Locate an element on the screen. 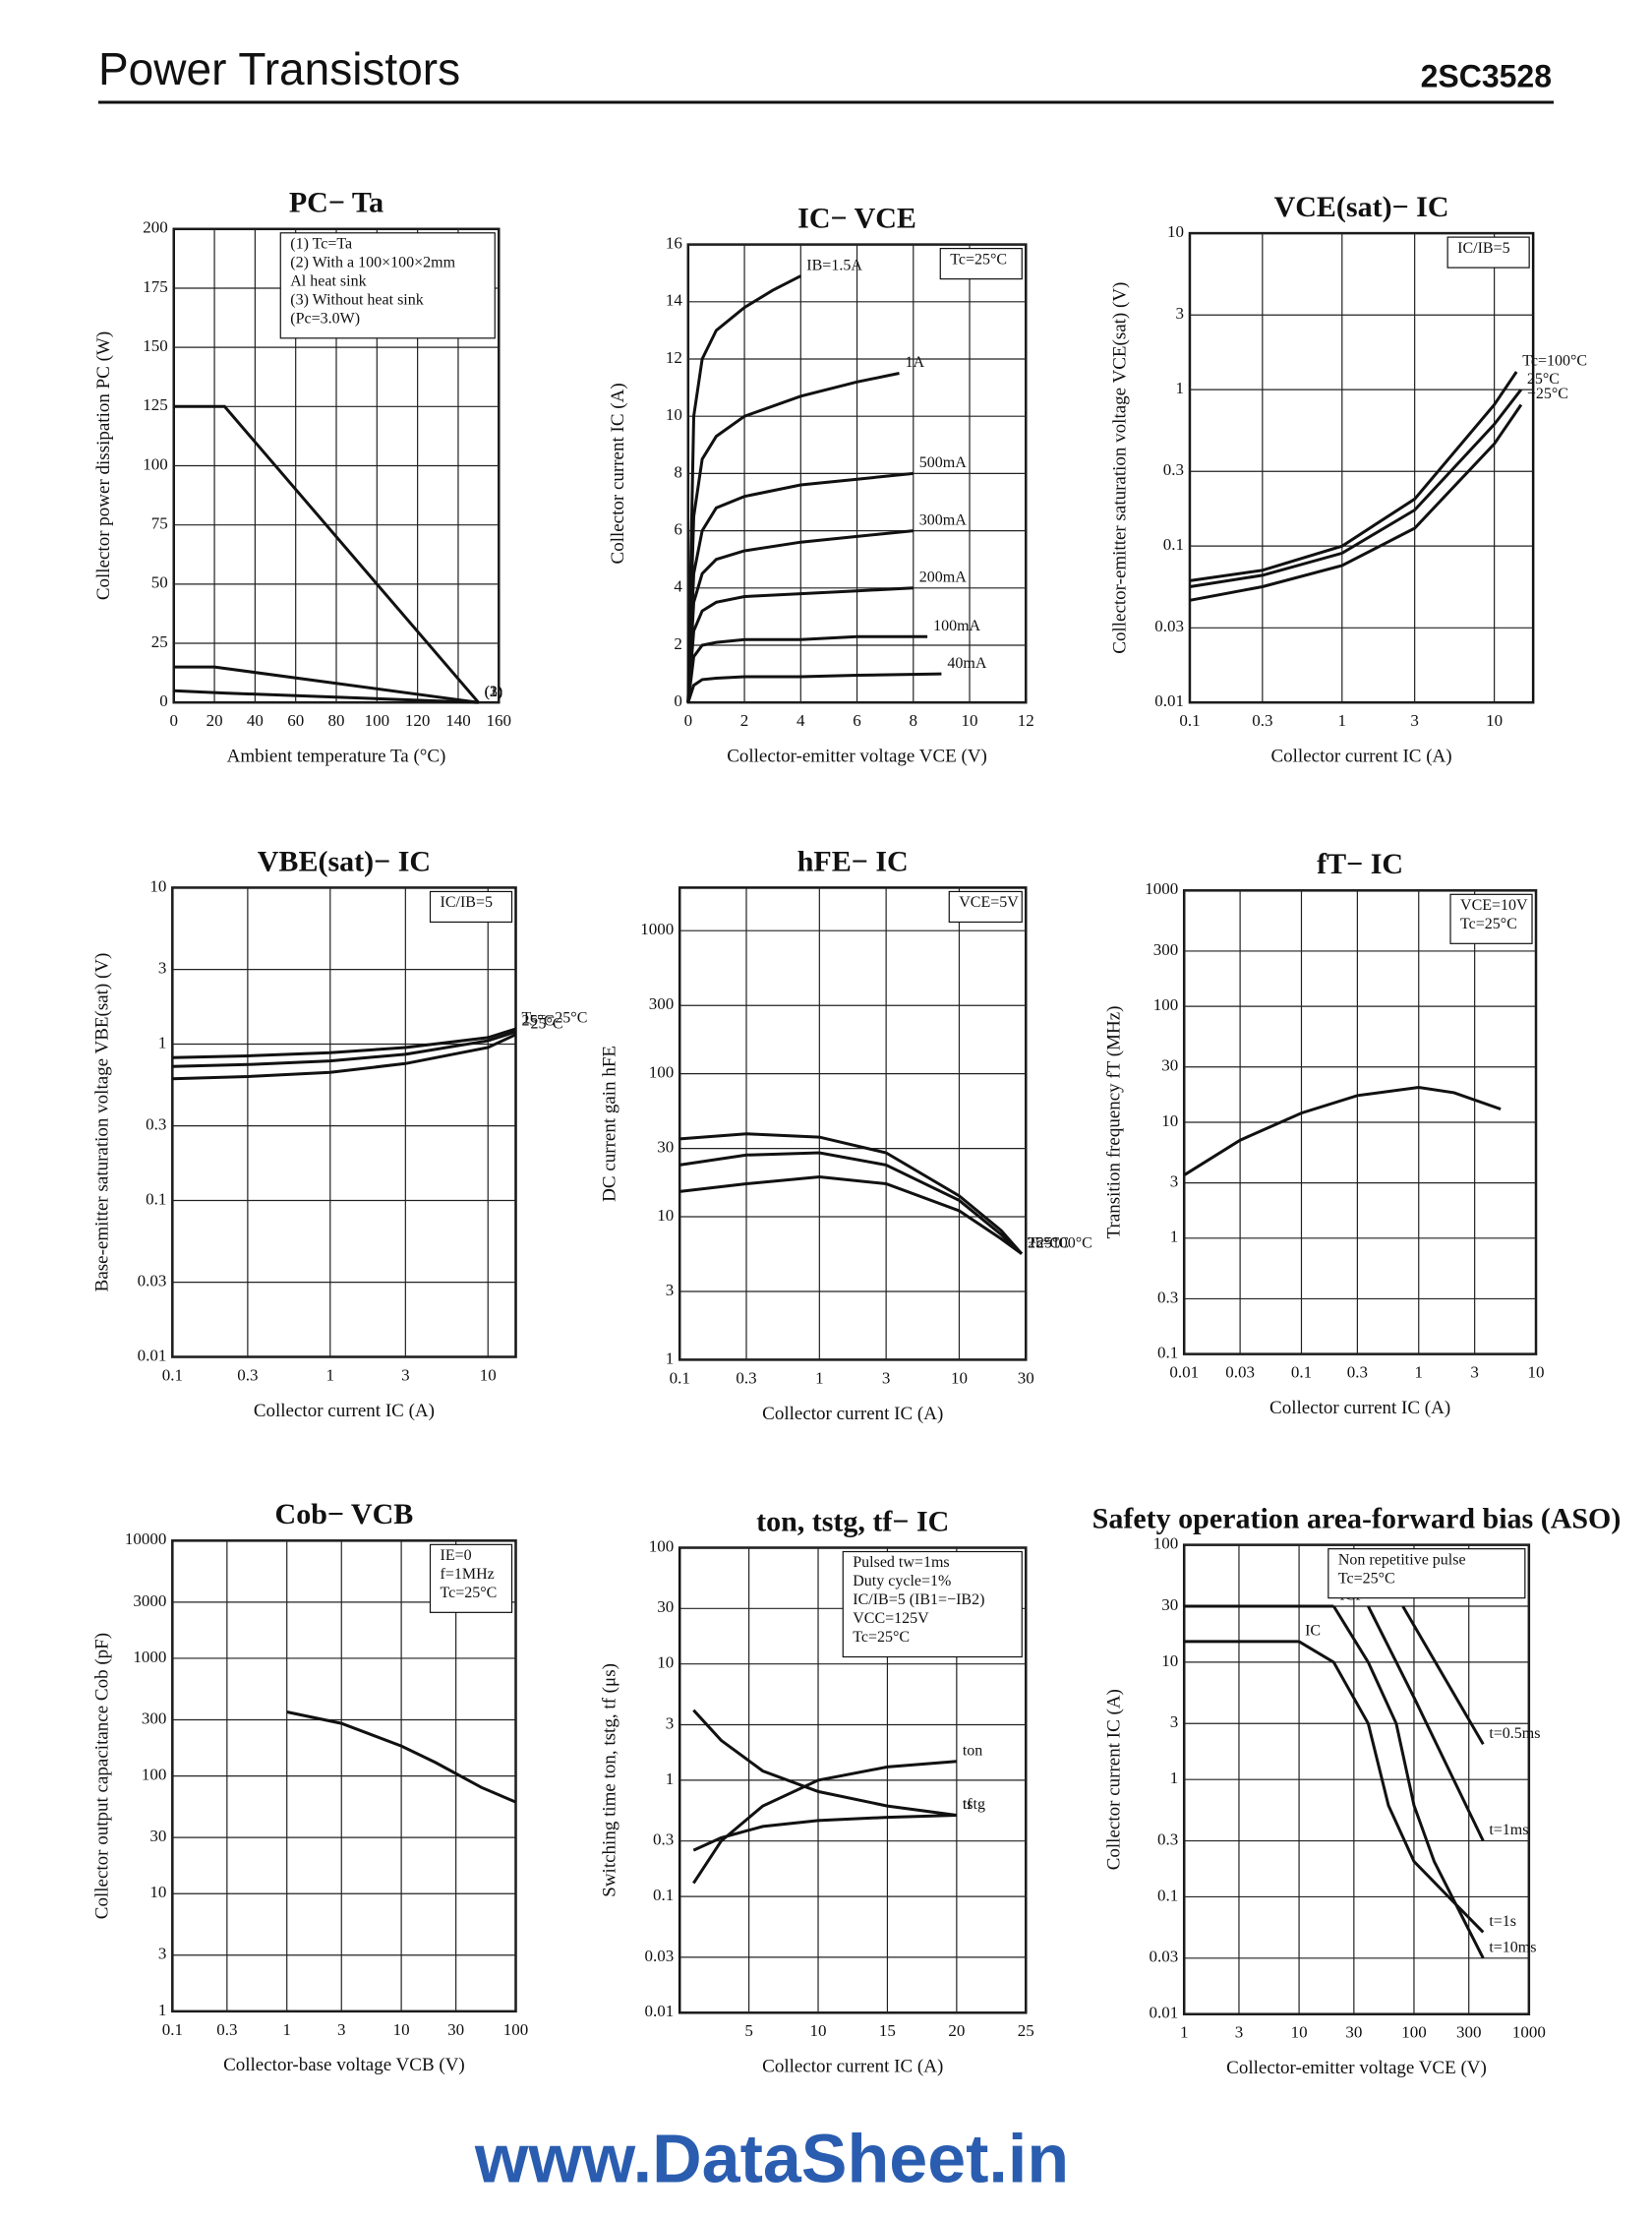  annotation: (3) Without heat sink is located at coordinates (356, 299).